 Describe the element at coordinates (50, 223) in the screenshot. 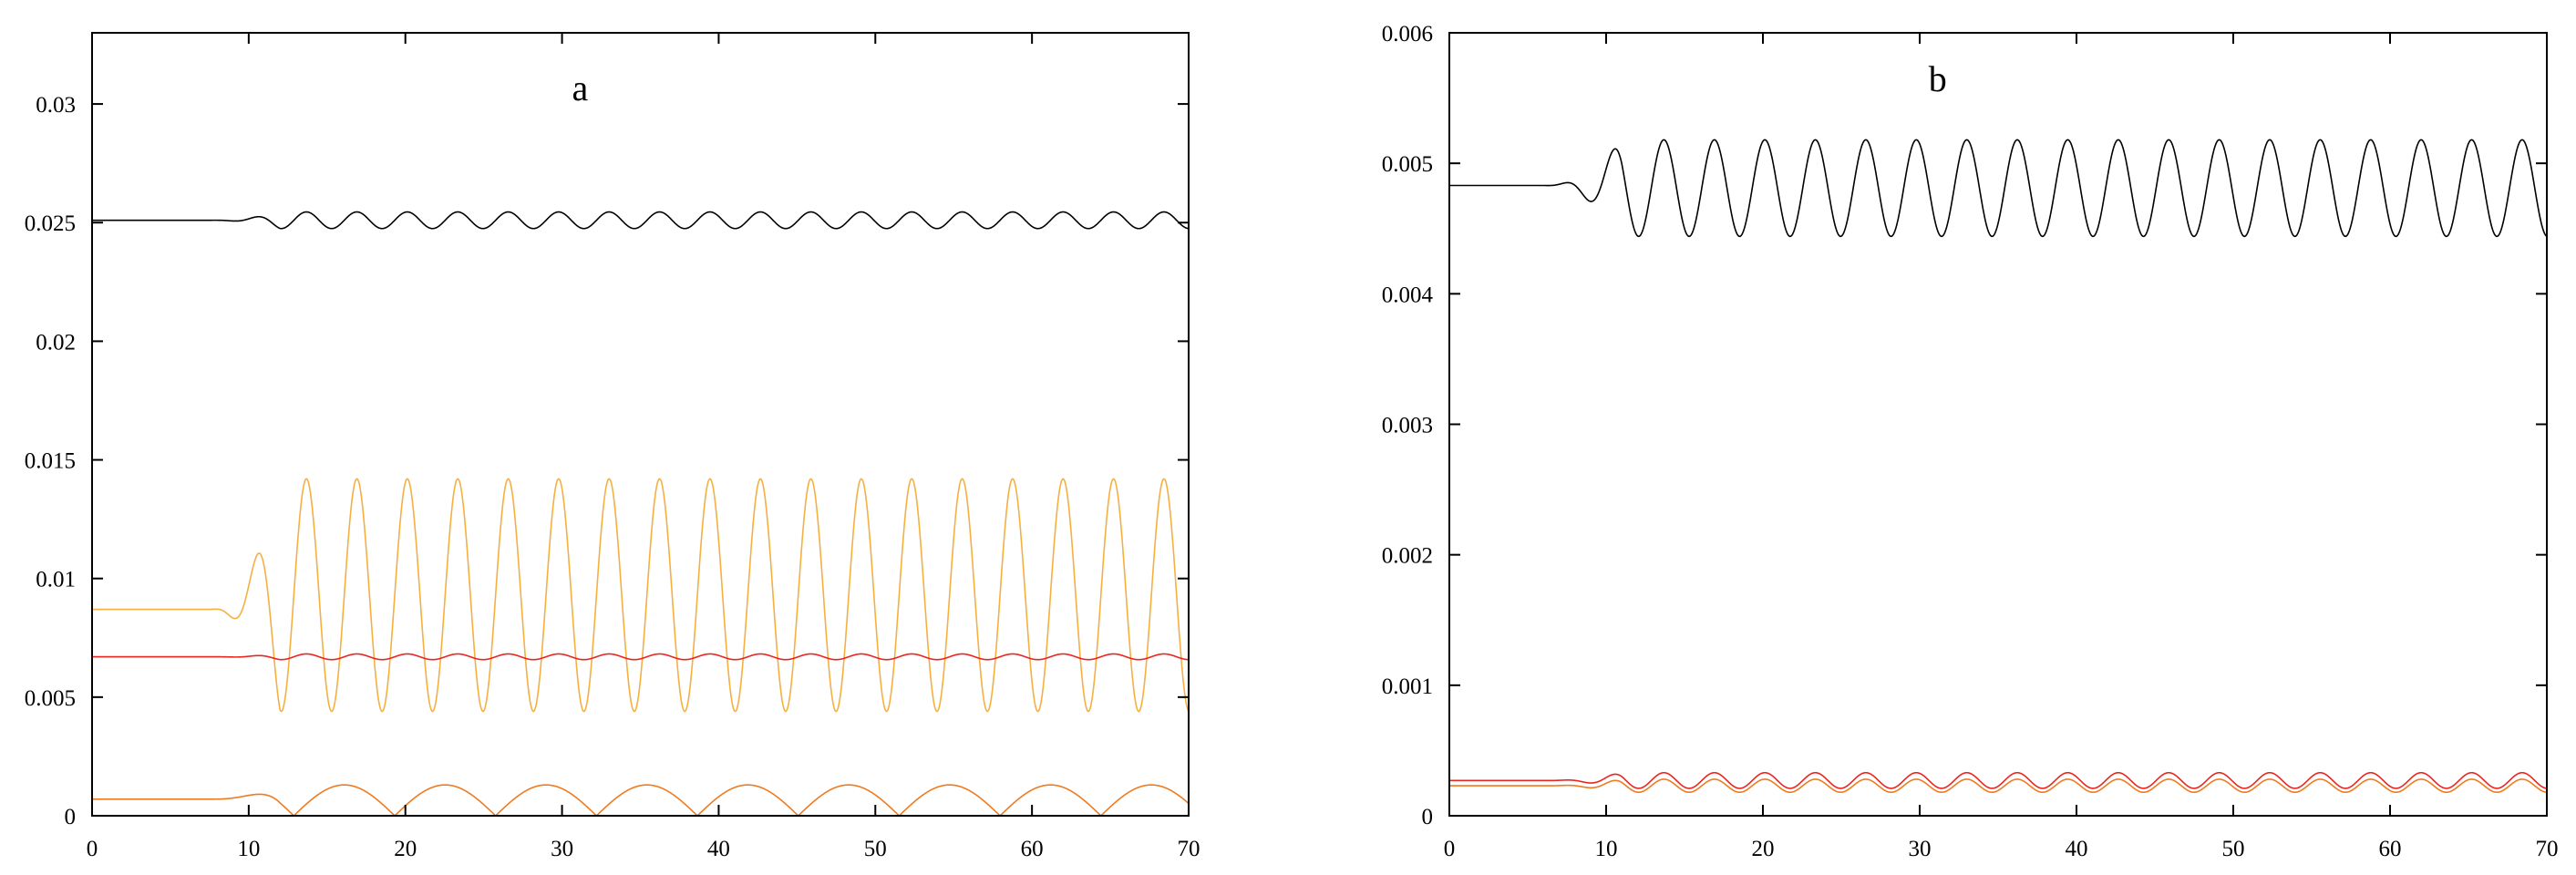

I see `y-tick-label: 0.025` at that location.